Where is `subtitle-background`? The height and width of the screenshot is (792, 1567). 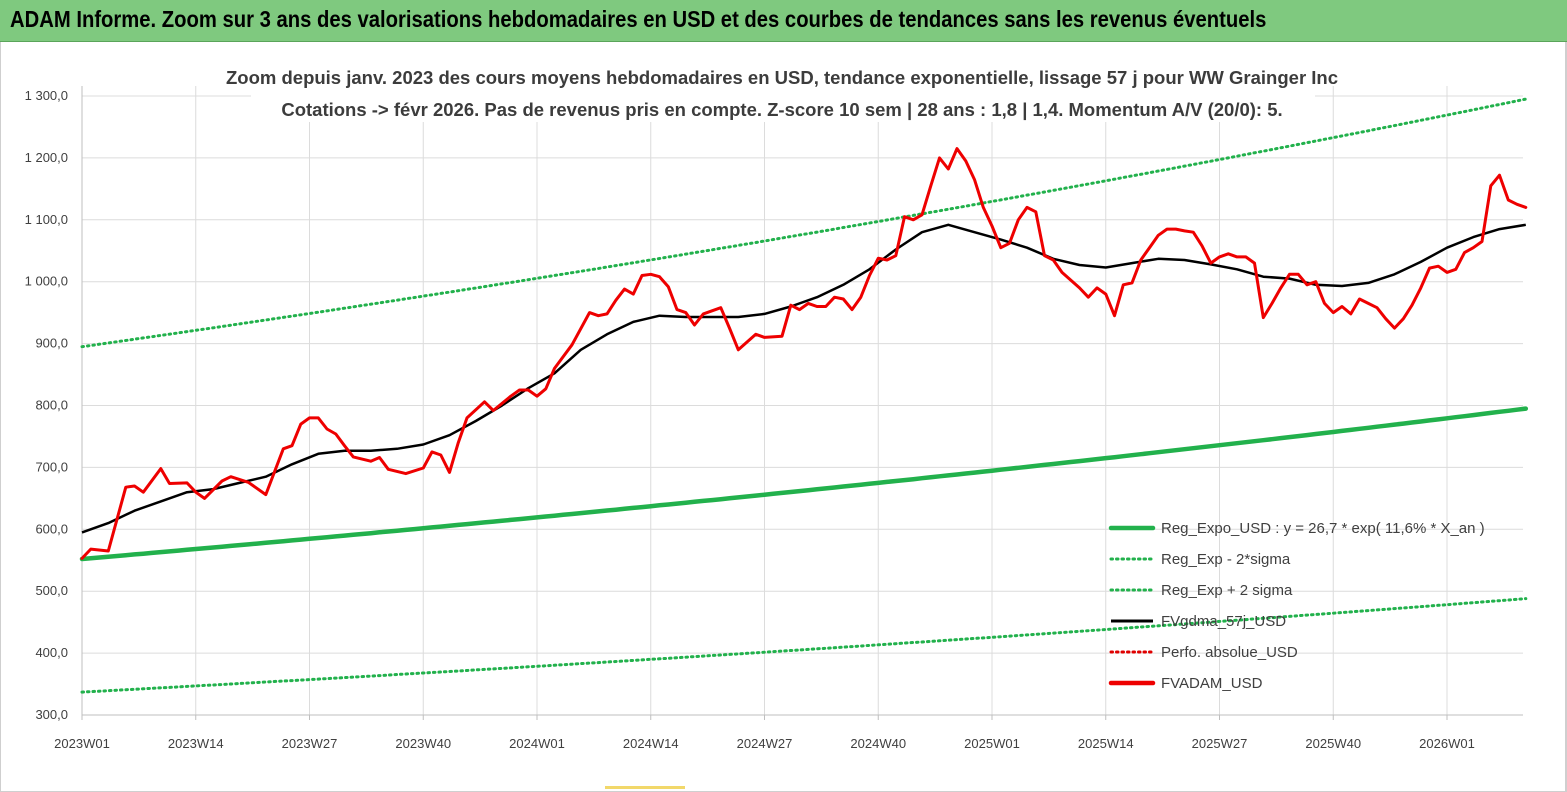 subtitle-background is located at coordinates (783, 91).